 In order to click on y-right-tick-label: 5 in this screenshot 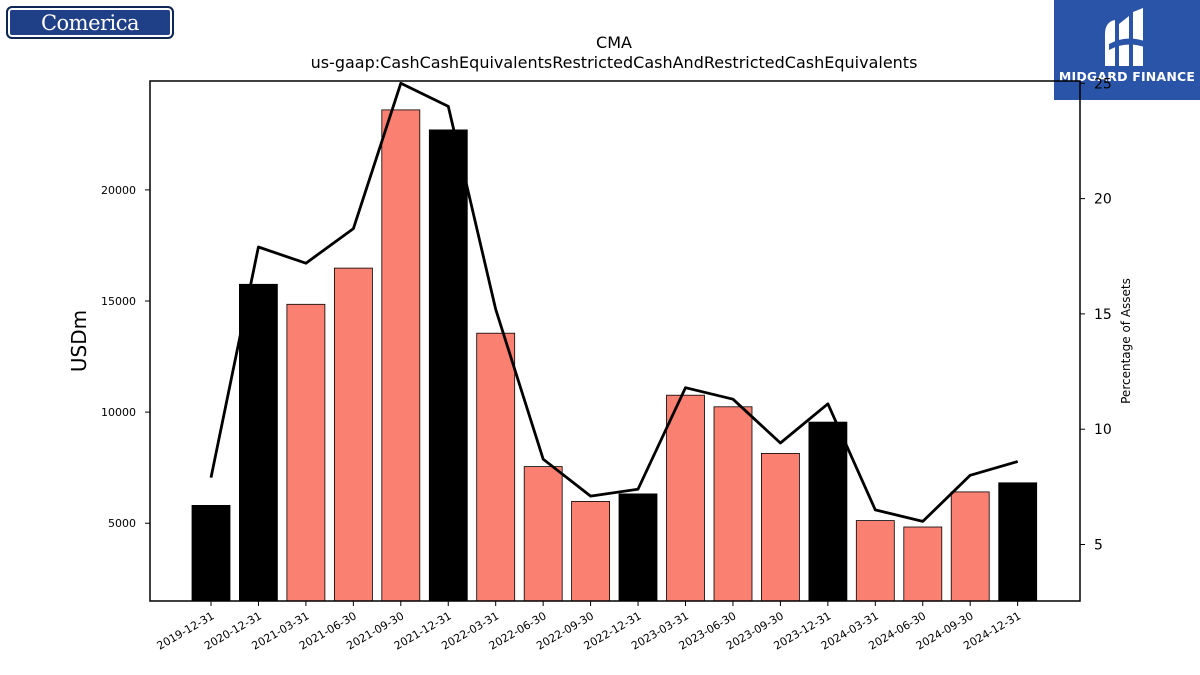, I will do `click(1098, 546)`.